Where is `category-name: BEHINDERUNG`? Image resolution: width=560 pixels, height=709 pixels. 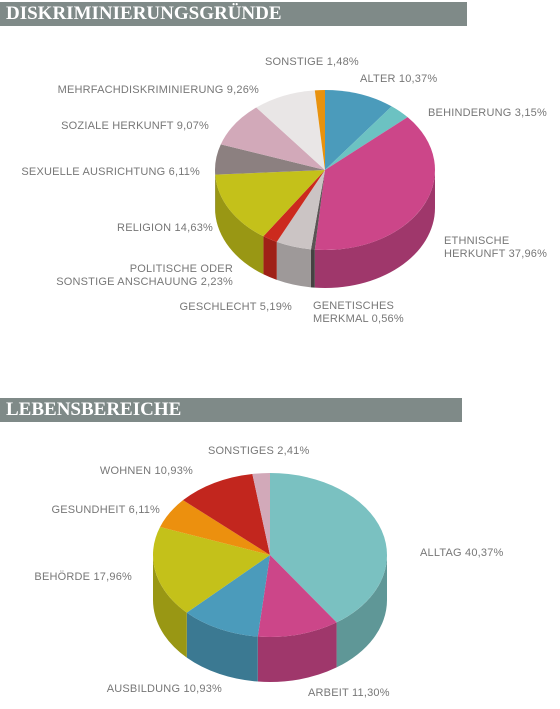
category-name: BEHINDERUNG is located at coordinates (470, 113).